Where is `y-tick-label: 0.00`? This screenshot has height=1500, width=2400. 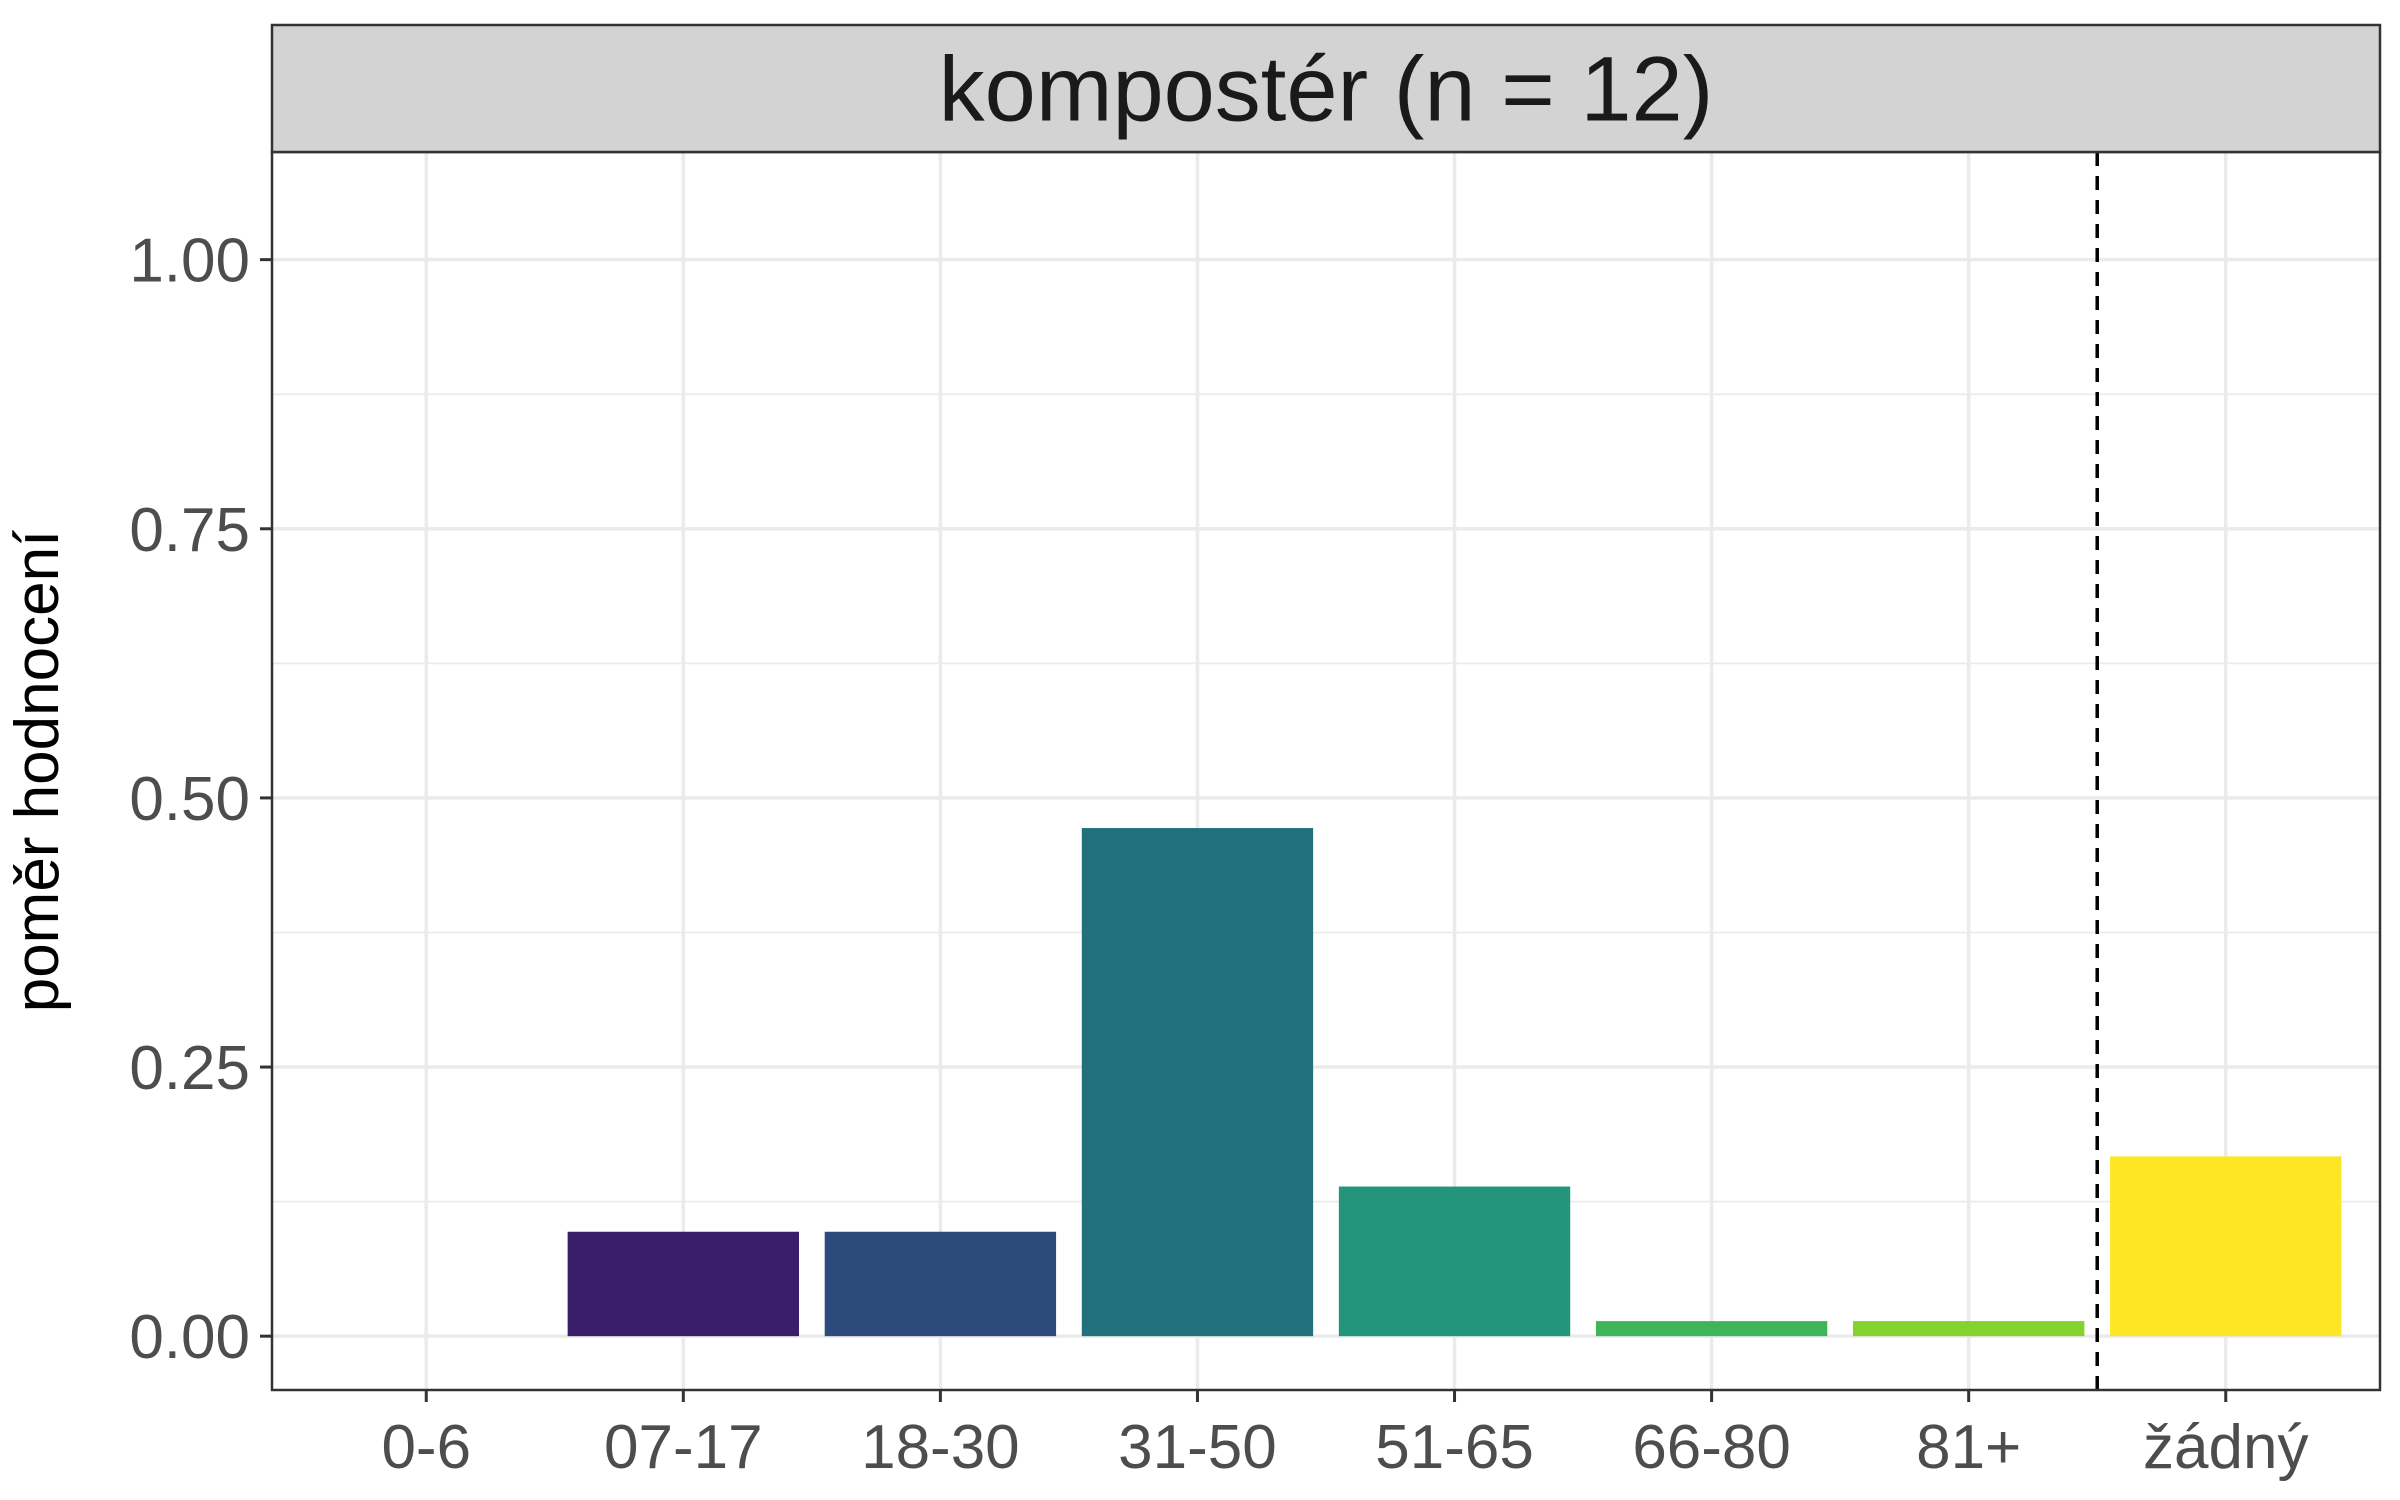
y-tick-label: 0.00 is located at coordinates (189, 1337).